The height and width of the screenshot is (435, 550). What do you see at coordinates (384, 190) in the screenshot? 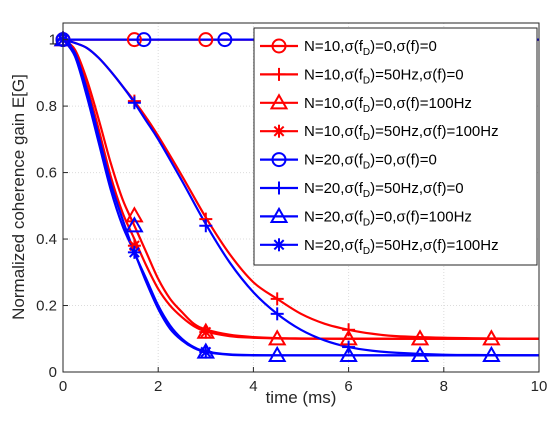
I see `legend-label: N=20,σ(fD)=50Hz,σ(f)=0` at bounding box center [384, 190].